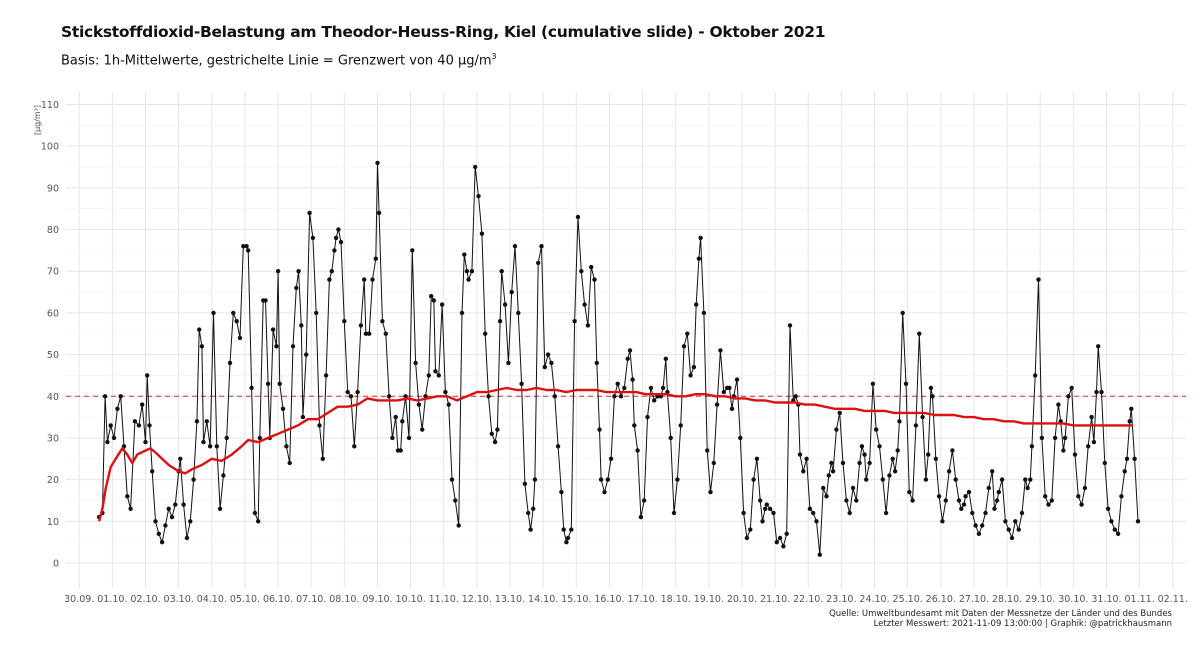  I want to click on x-tick-label: 09.10., so click(377, 599).